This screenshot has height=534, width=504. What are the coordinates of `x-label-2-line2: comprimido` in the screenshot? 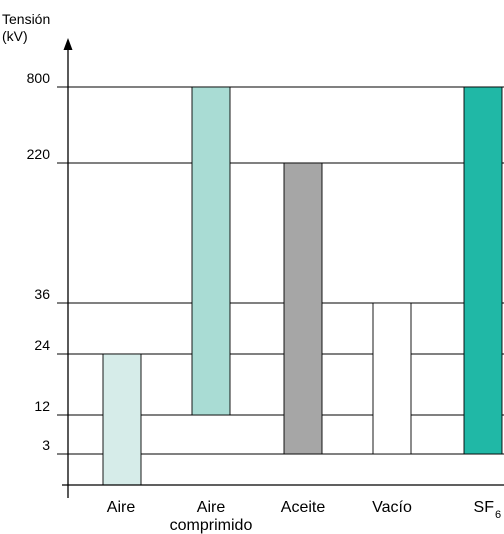 It's located at (211, 525).